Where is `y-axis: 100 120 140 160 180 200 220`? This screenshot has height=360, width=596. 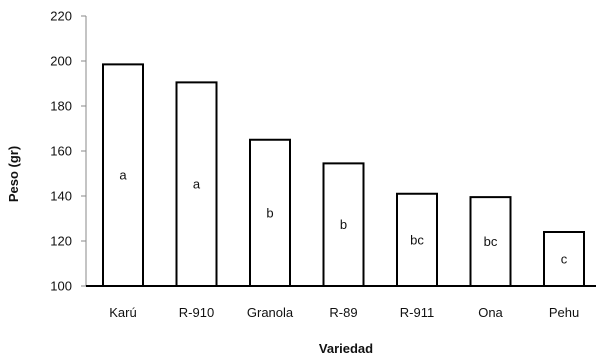 y-axis: 100 120 140 160 180 200 220 is located at coordinates (68, 151).